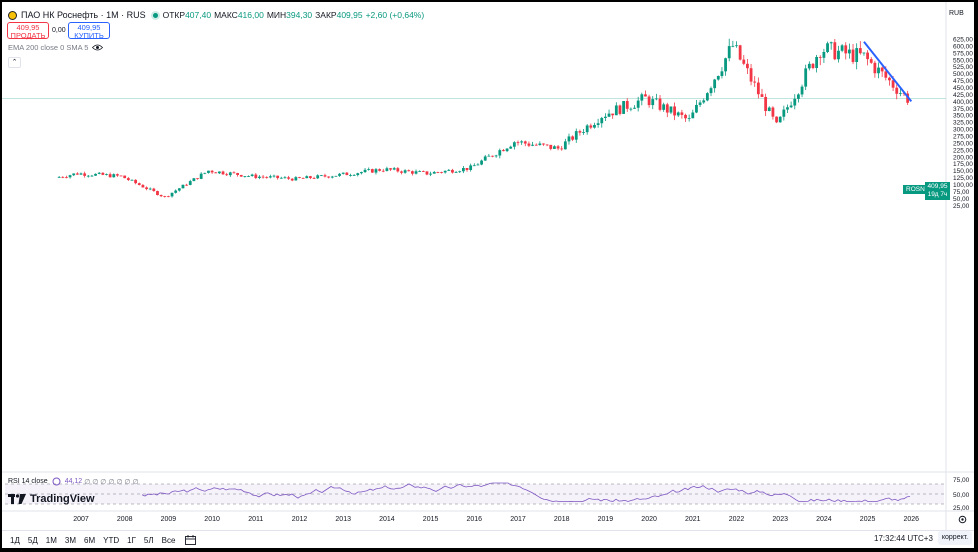 This screenshot has height=552, width=978. What do you see at coordinates (961, 495) in the screenshot?
I see `rsi-tick-label: 50,00` at bounding box center [961, 495].